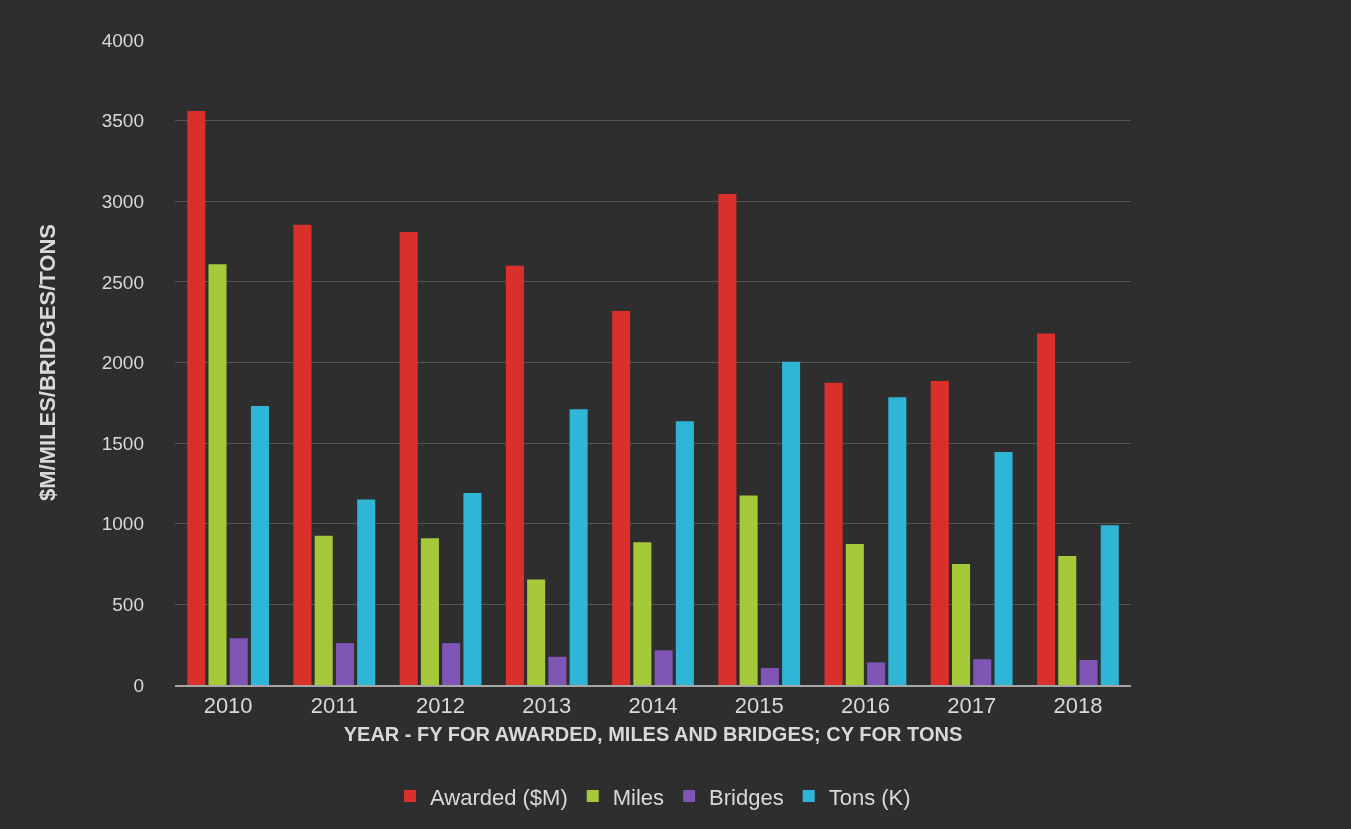  I want to click on x-tick-label: 2012, so click(441, 706).